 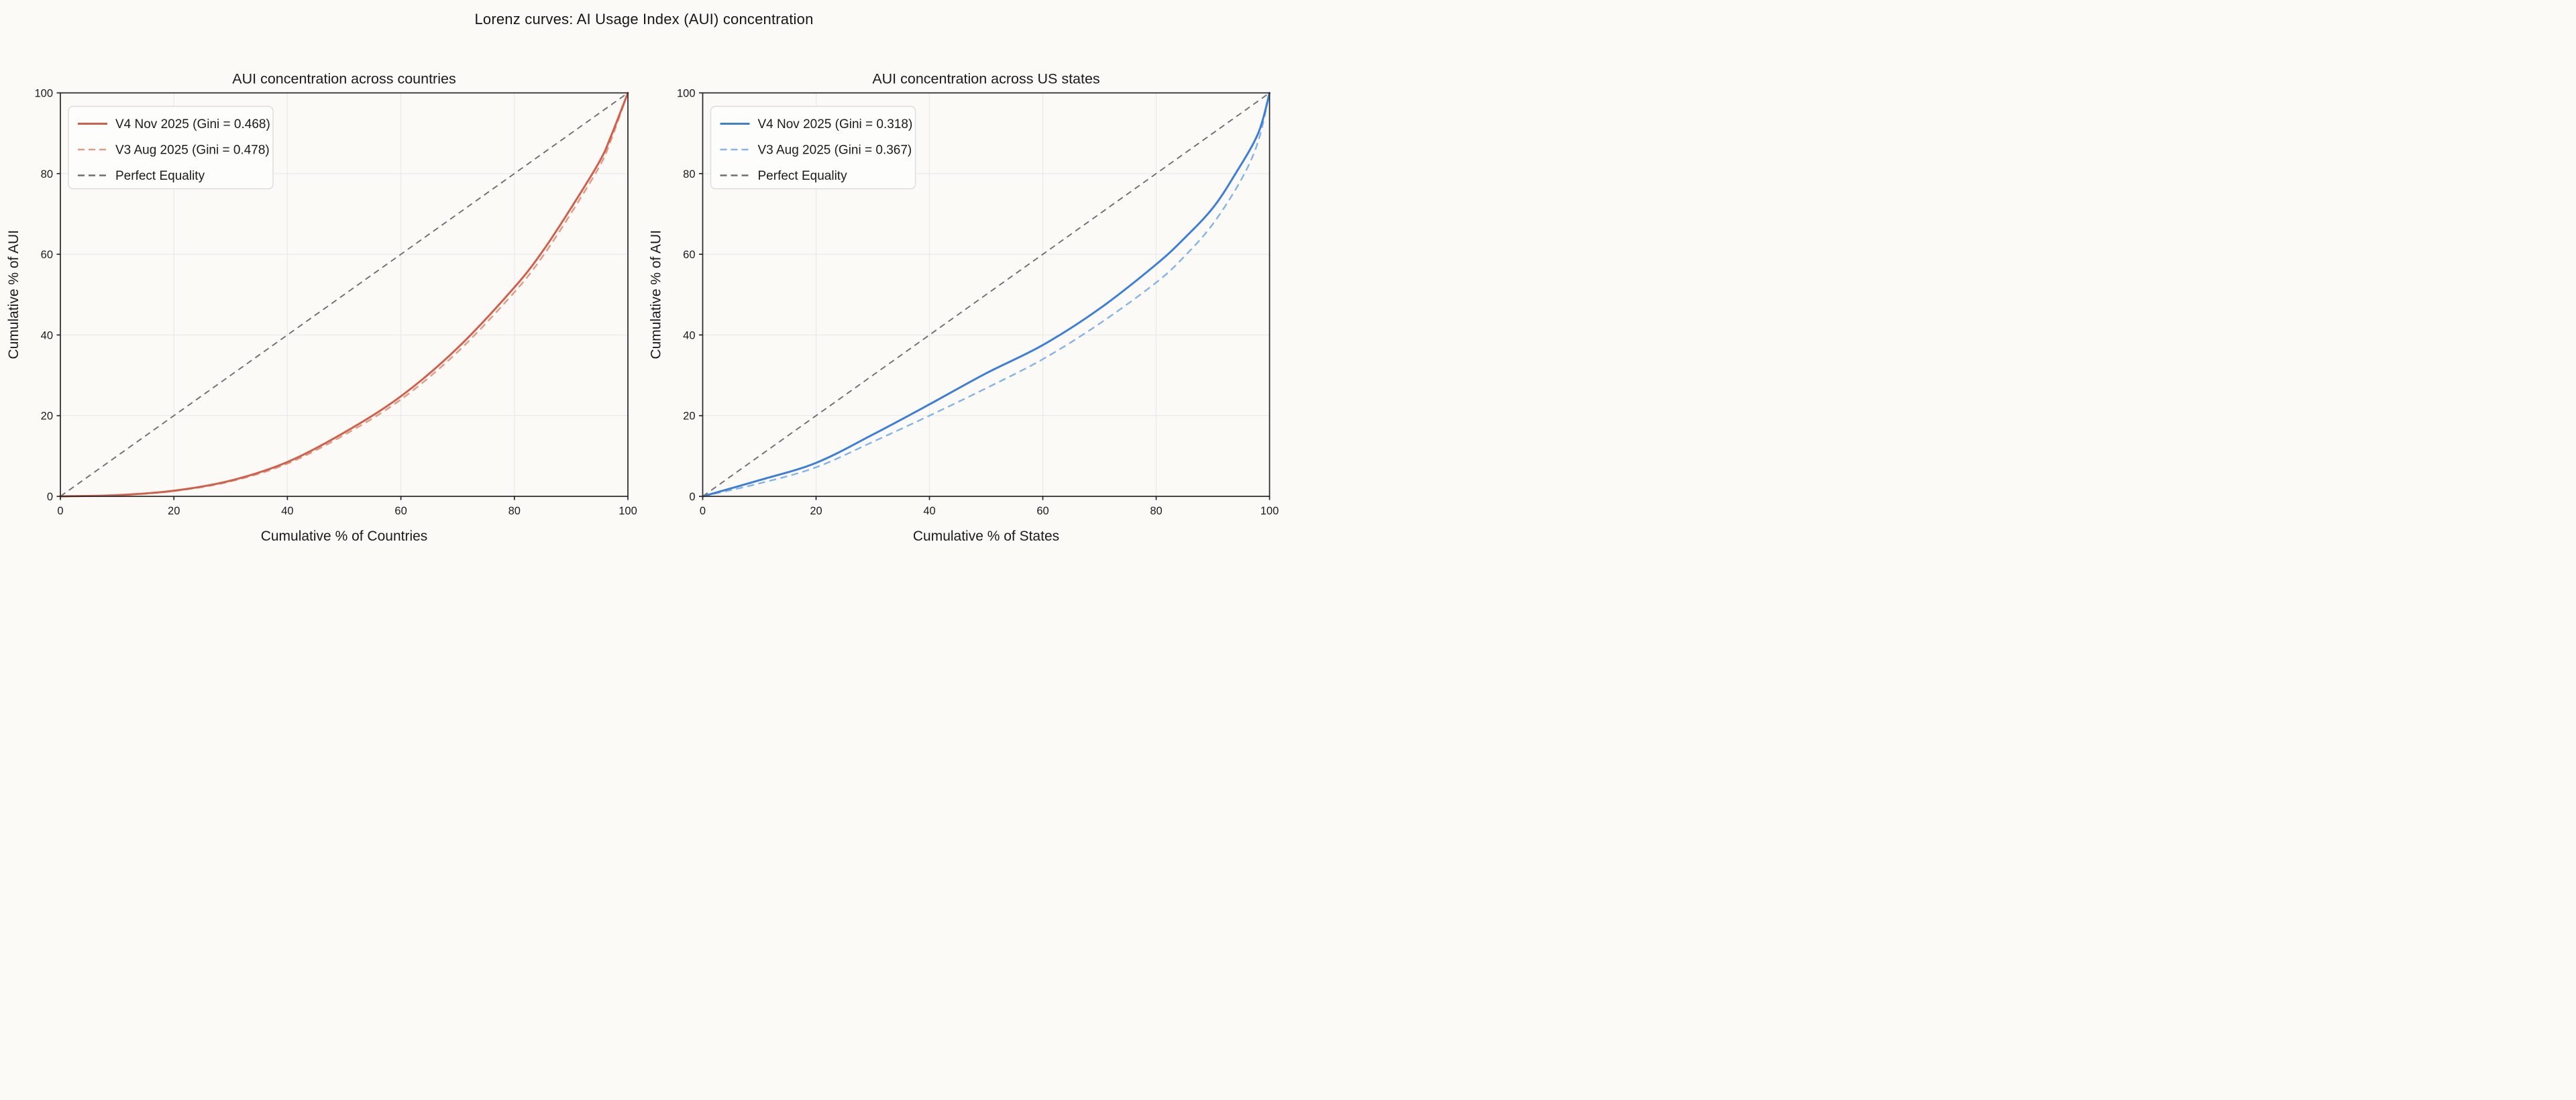 I want to click on legend-item: V3 Aug 2025 (Gini = 0.367), so click(x=816, y=151).